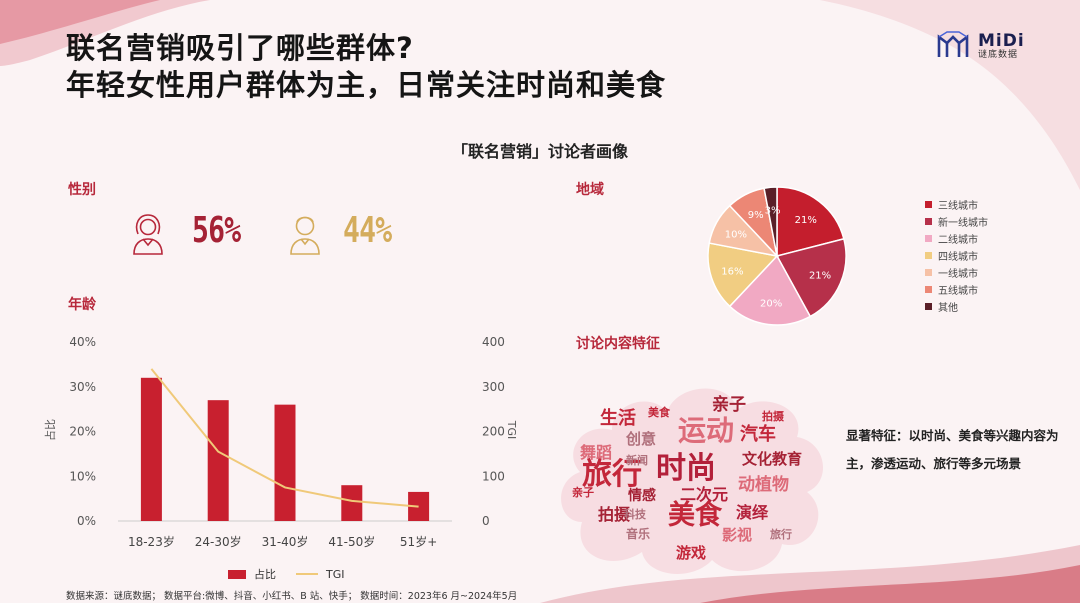  Describe the element at coordinates (618, 344) in the screenshot. I see `content-label: 讨论内容特征` at that location.